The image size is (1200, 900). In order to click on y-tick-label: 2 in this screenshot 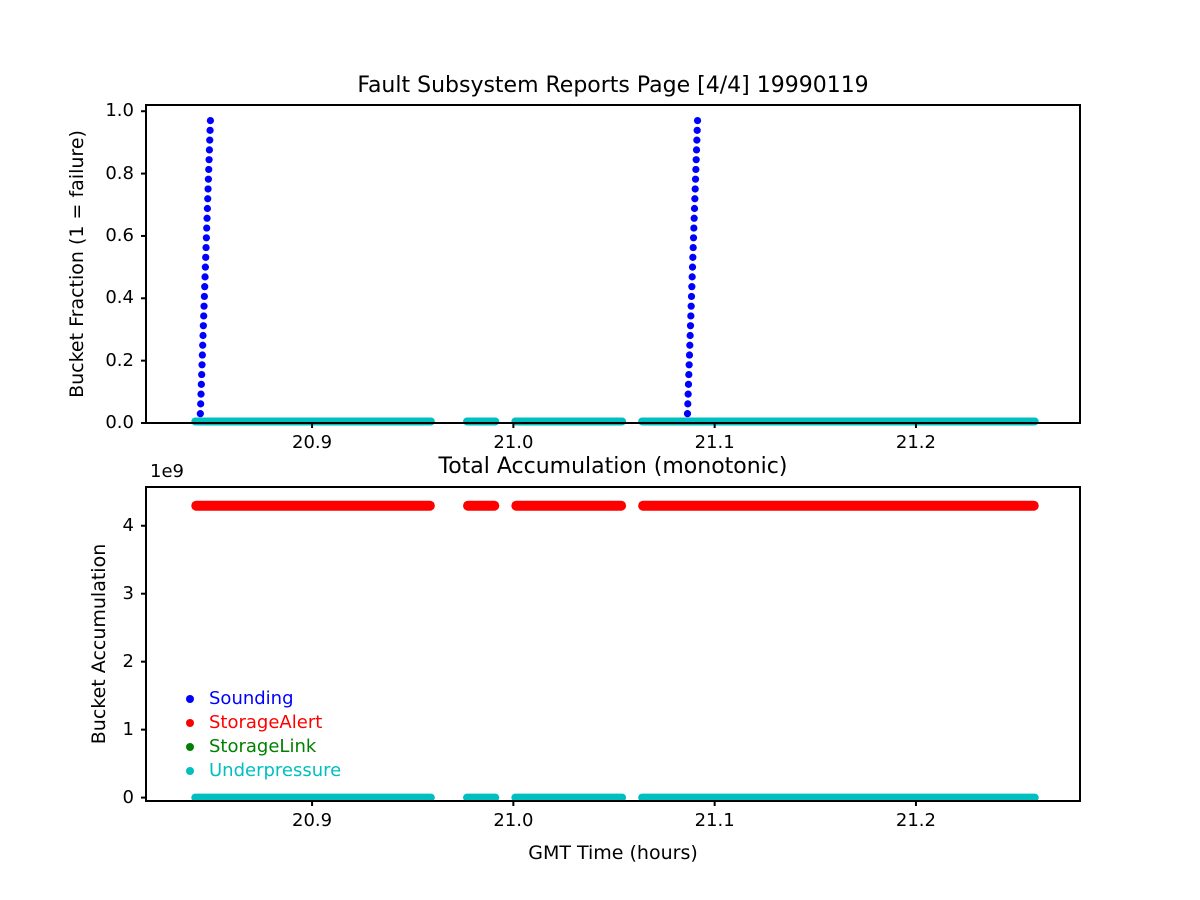, I will do `click(128, 661)`.